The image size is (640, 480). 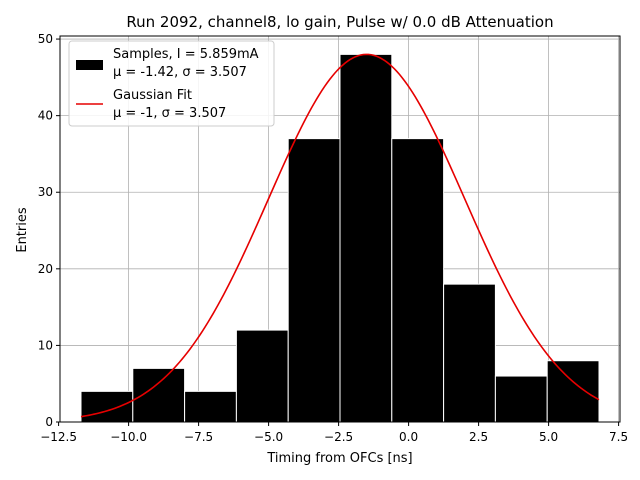 I want to click on legend-fit-stats: μ = -1, σ = 3.507, so click(x=169, y=113).